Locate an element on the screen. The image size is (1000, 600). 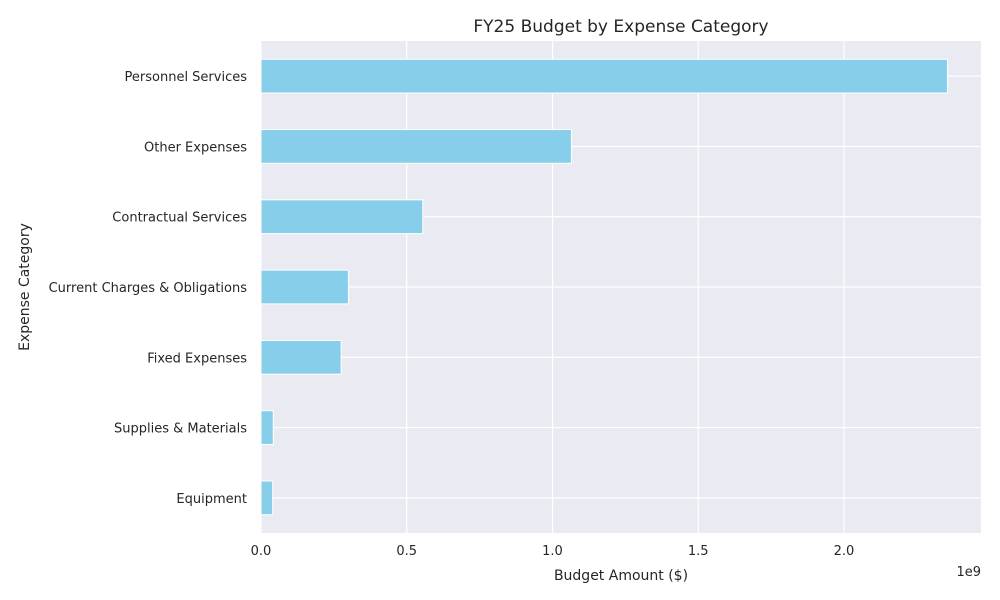
x-tick-label: 1.0 is located at coordinates (552, 551).